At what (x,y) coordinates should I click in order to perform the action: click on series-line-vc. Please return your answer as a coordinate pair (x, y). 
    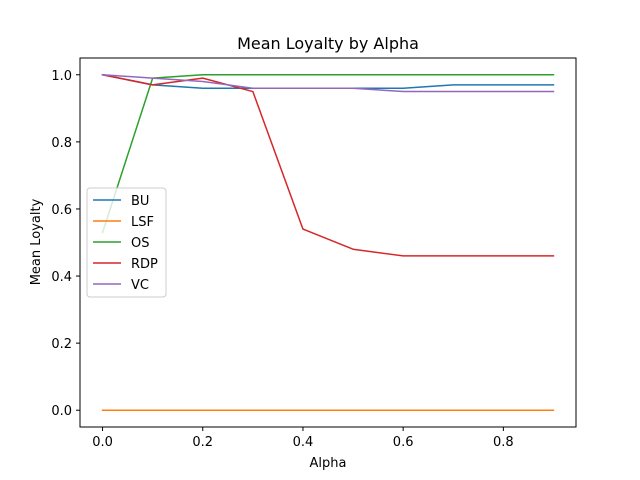
    Looking at the image, I should click on (328, 83).